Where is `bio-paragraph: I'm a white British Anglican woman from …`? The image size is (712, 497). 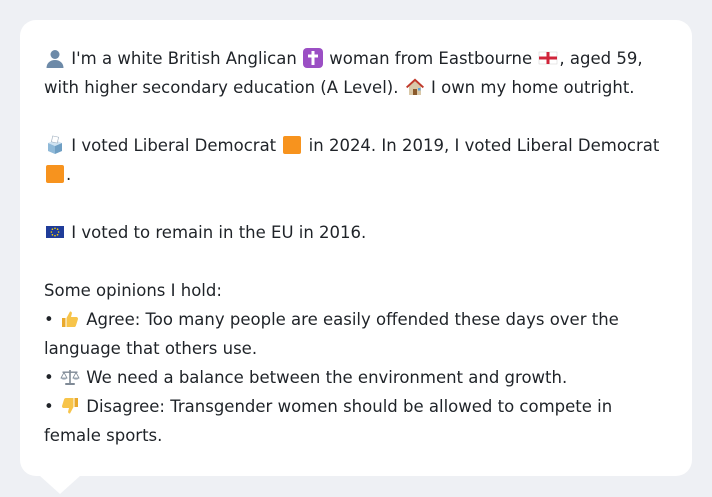 bio-paragraph: I'm a white British Anglican woman from … is located at coordinates (356, 73).